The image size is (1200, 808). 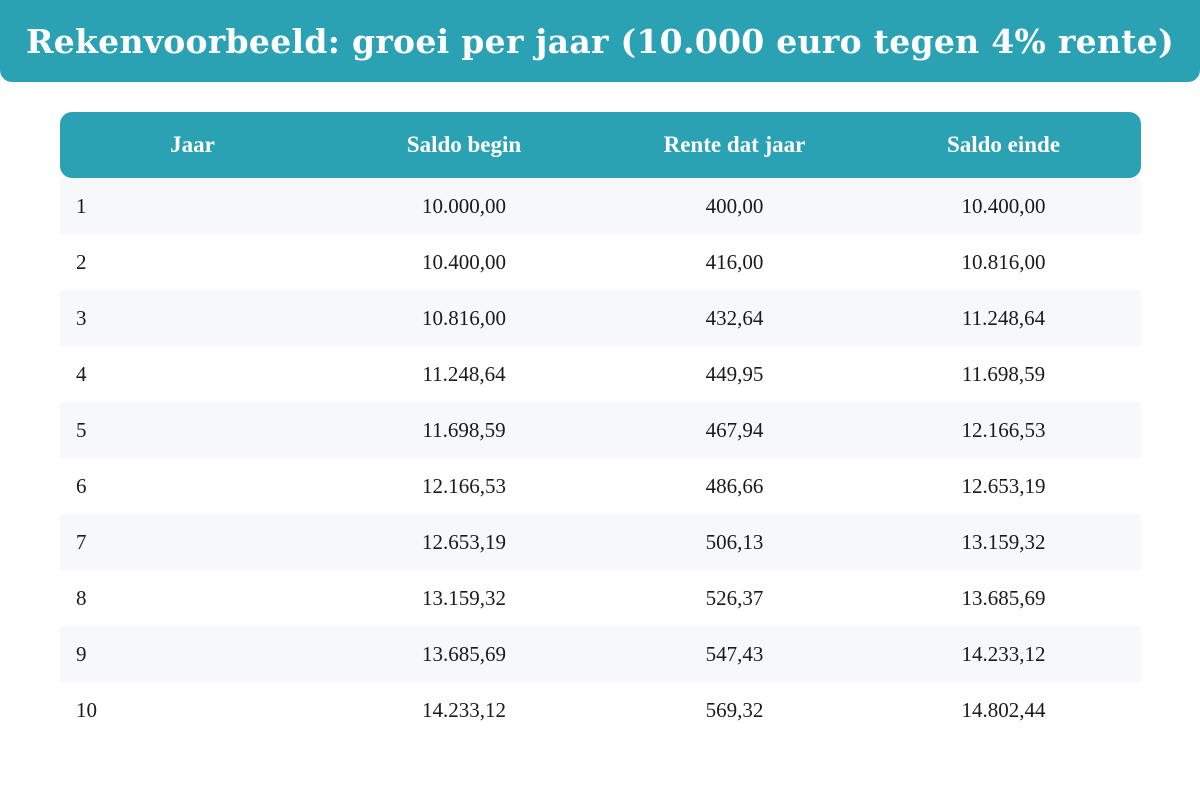 I want to click on table-row: 10 14.233,12 569,32 14.802,44, so click(x=600, y=710).